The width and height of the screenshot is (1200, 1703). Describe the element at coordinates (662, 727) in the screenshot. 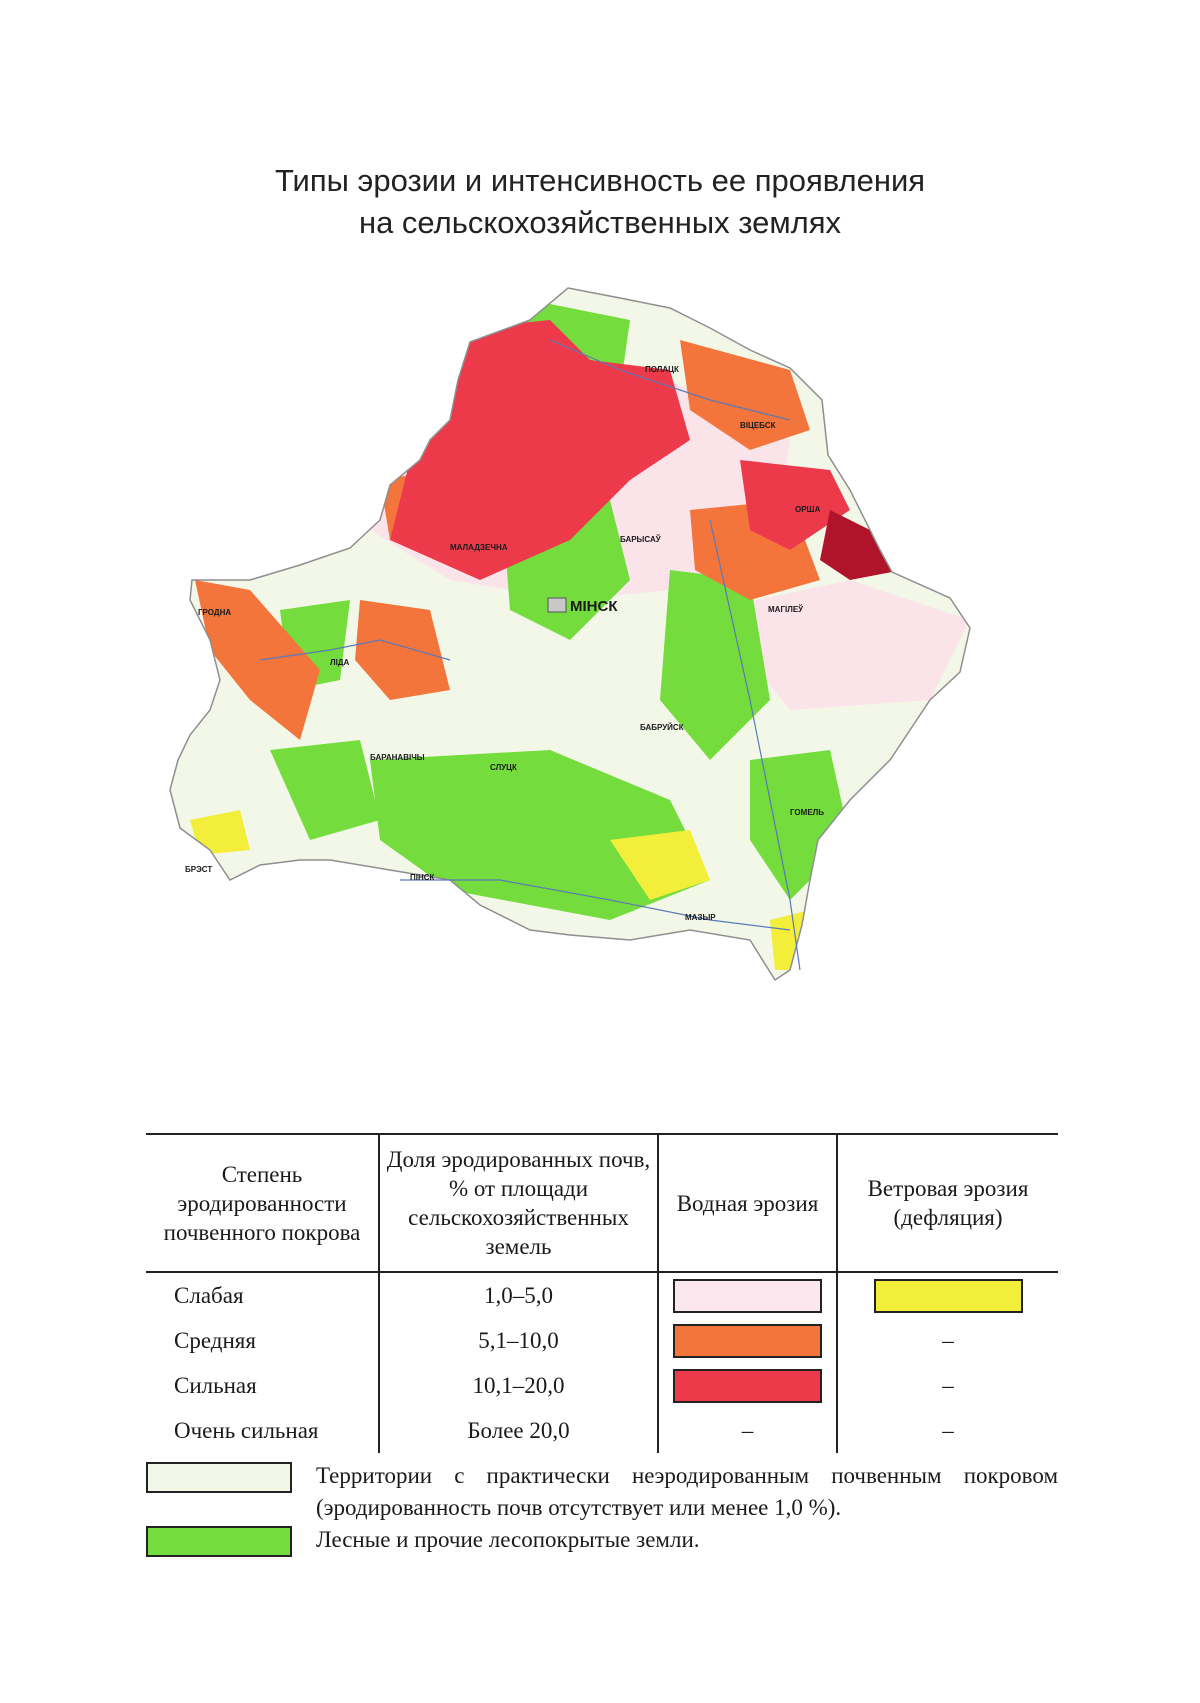

I see `city-babruisk: БАБРУЙСК` at that location.